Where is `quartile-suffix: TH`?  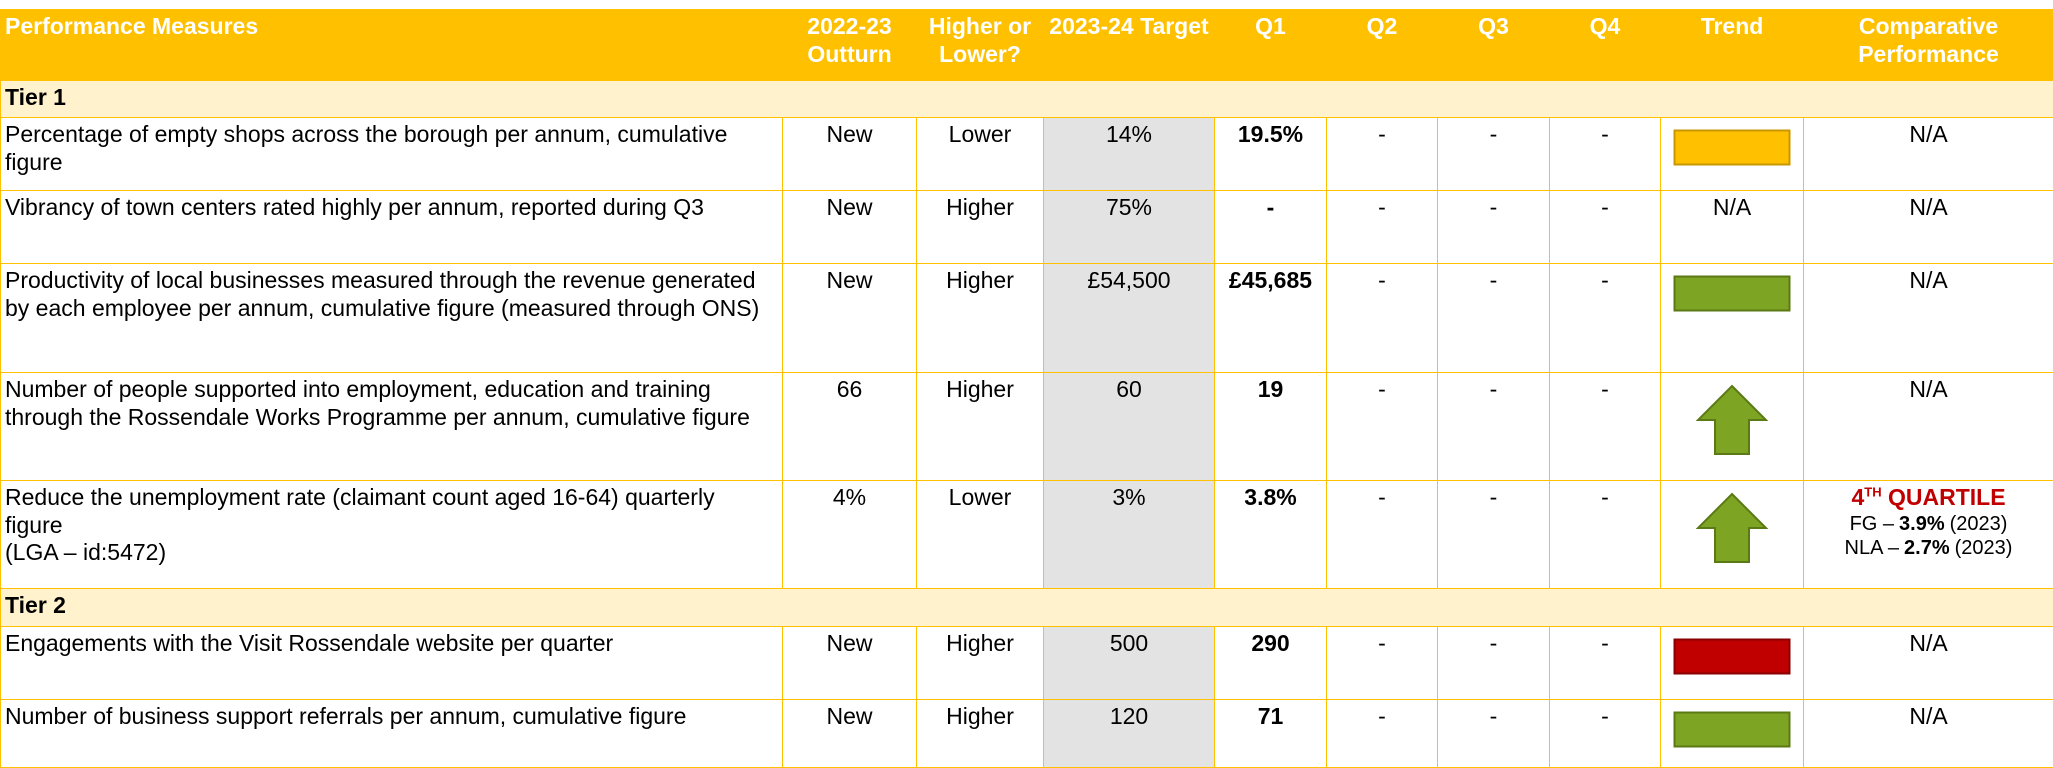 quartile-suffix: TH is located at coordinates (1872, 491).